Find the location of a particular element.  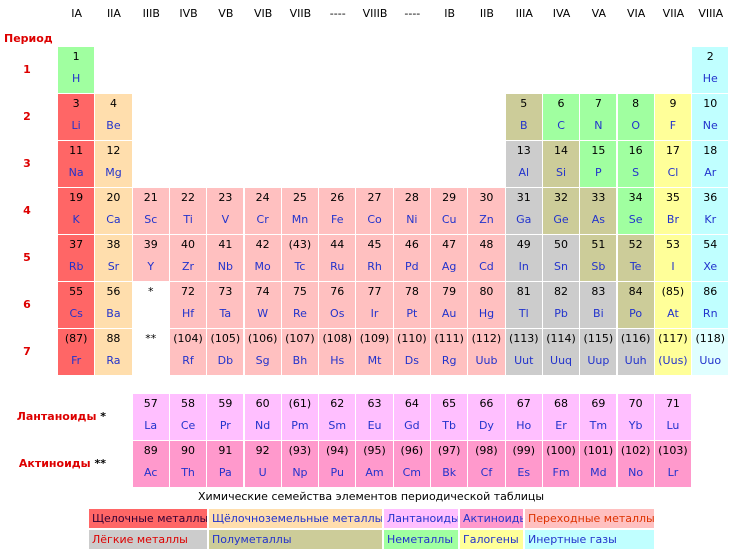

element-symbol: Bk is located at coordinates (449, 472).